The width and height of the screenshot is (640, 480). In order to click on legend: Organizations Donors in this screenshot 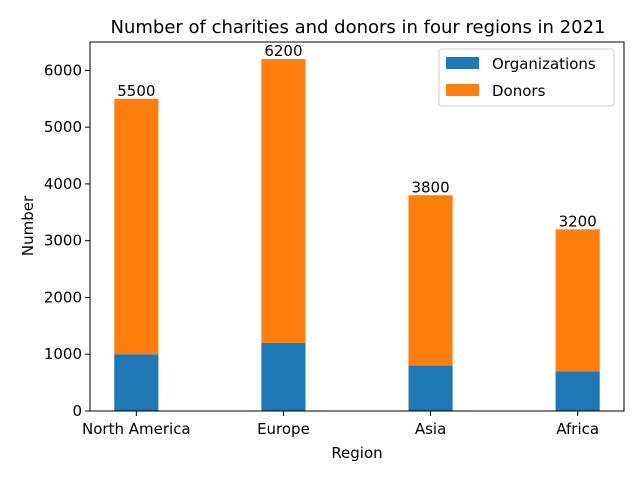, I will do `click(526, 77)`.